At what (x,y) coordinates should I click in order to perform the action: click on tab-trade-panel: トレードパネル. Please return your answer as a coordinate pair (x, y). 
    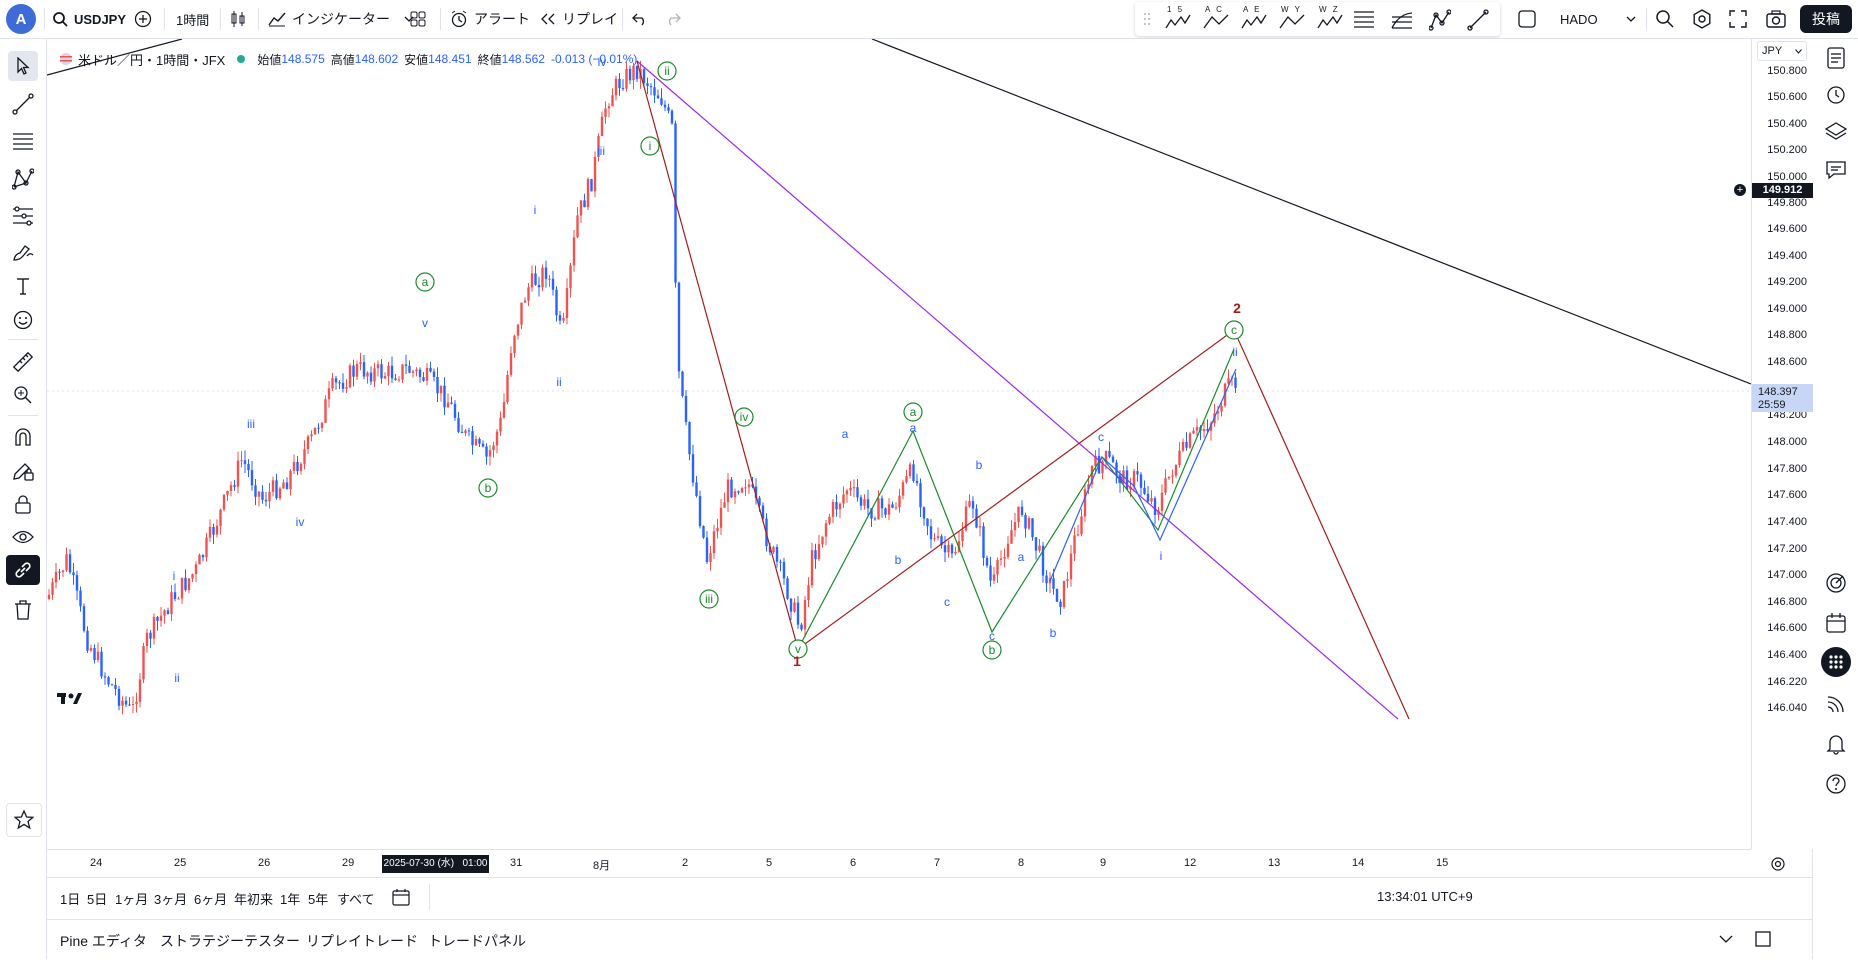
    Looking at the image, I should click on (477, 941).